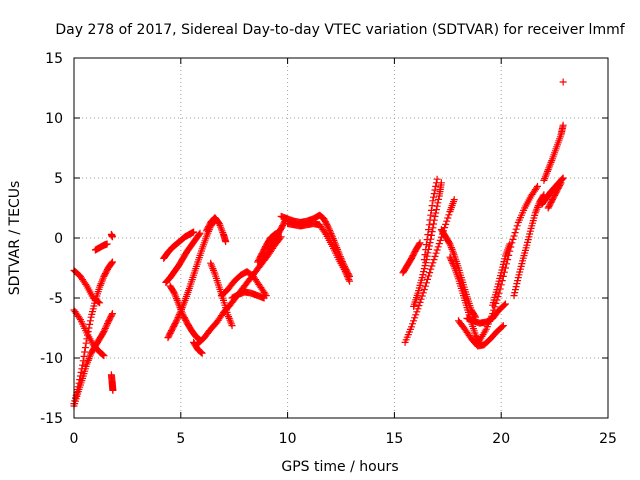  Describe the element at coordinates (54, 119) in the screenshot. I see `y-tick-label: 10` at that location.